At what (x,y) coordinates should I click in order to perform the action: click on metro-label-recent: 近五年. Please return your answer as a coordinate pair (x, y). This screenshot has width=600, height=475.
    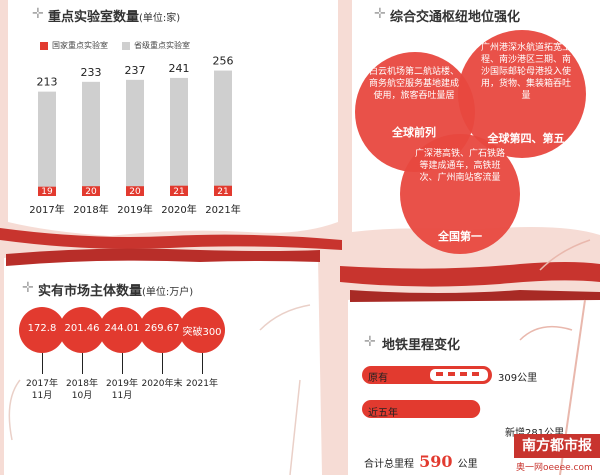
    Looking at the image, I should click on (383, 413).